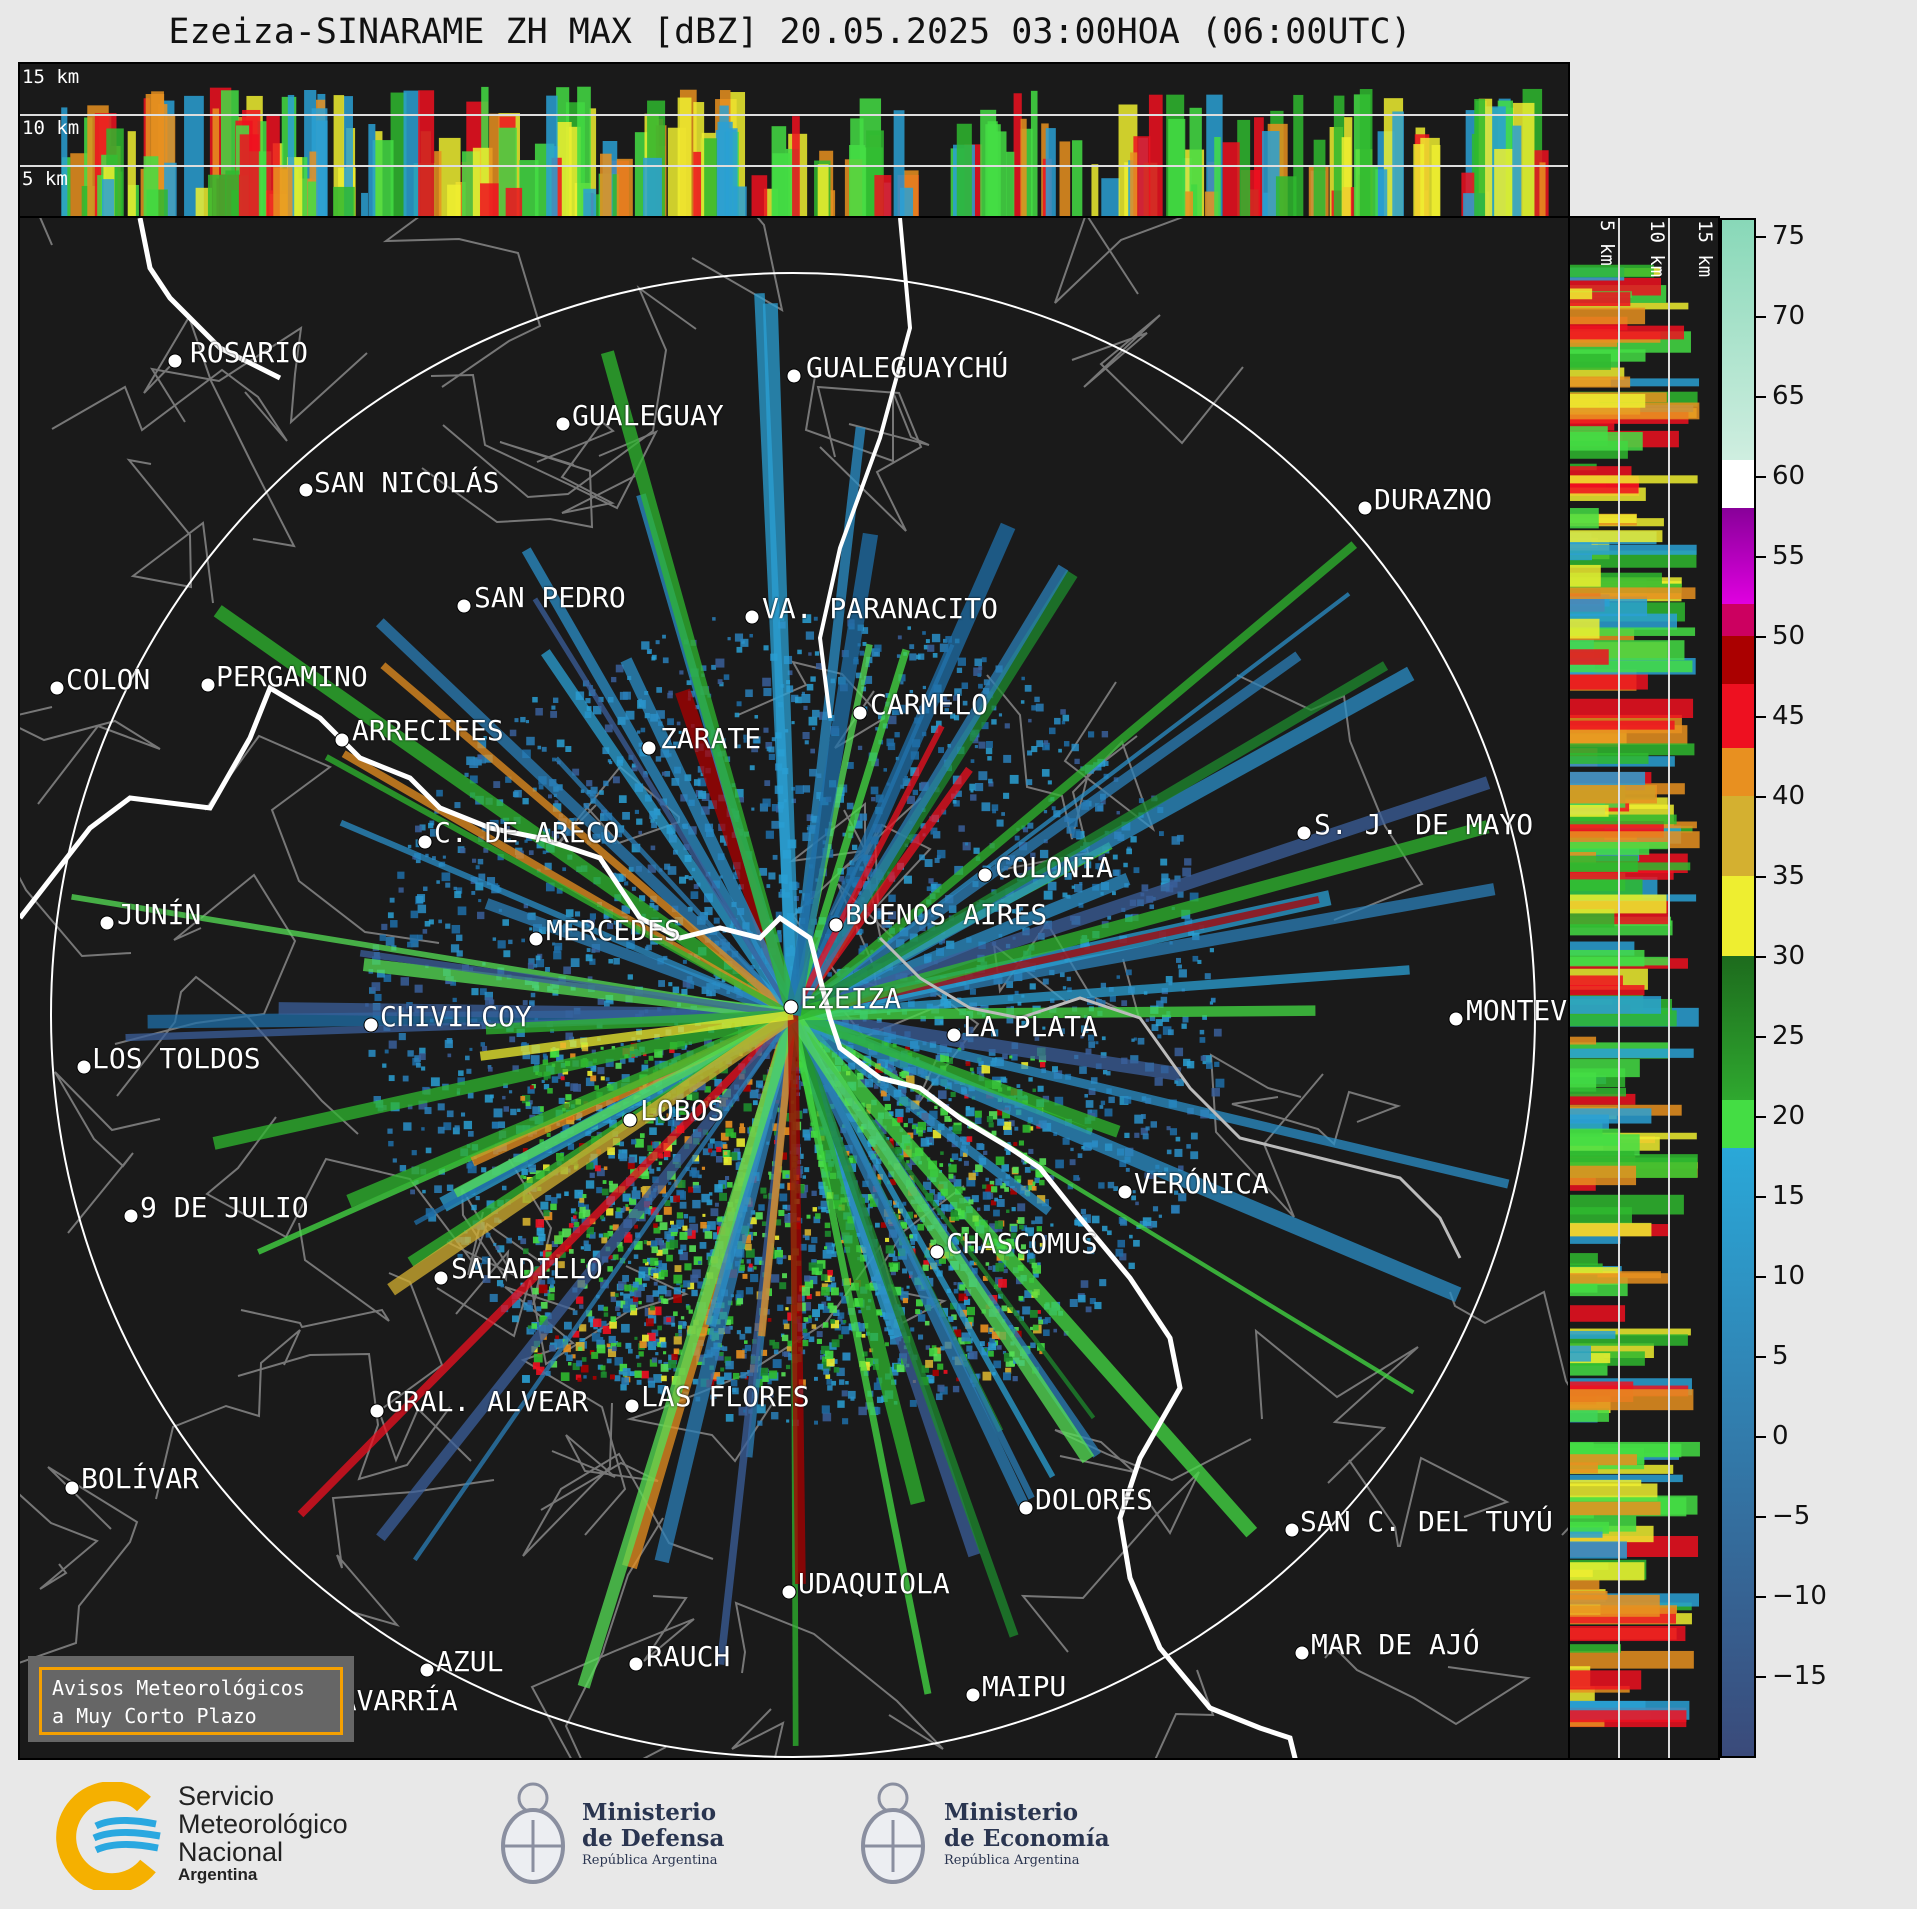 Image resolution: width=1917 pixels, height=1909 pixels. I want to click on city-label: CHIVILCOY, so click(456, 1016).